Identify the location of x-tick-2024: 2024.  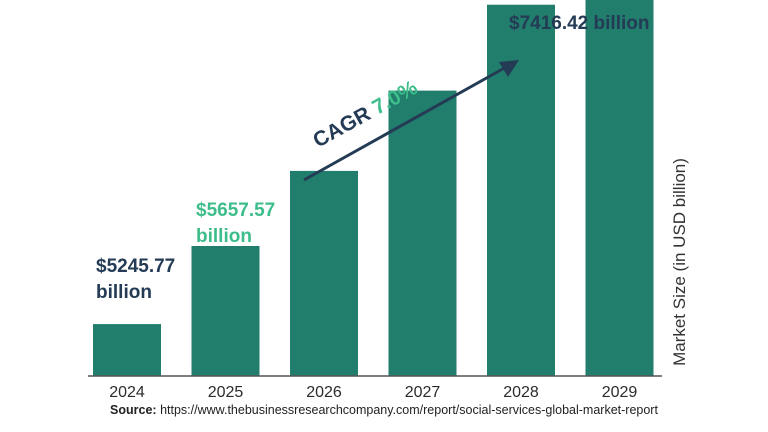
(127, 392).